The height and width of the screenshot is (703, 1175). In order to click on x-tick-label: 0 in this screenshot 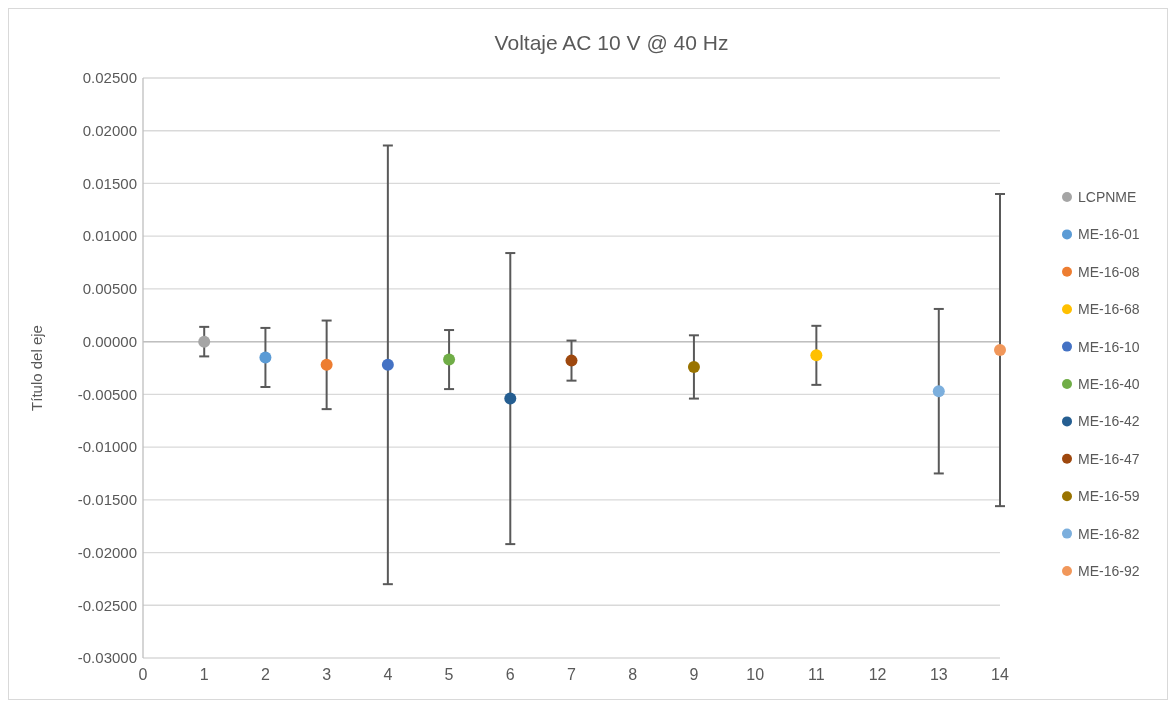, I will do `click(143, 674)`.